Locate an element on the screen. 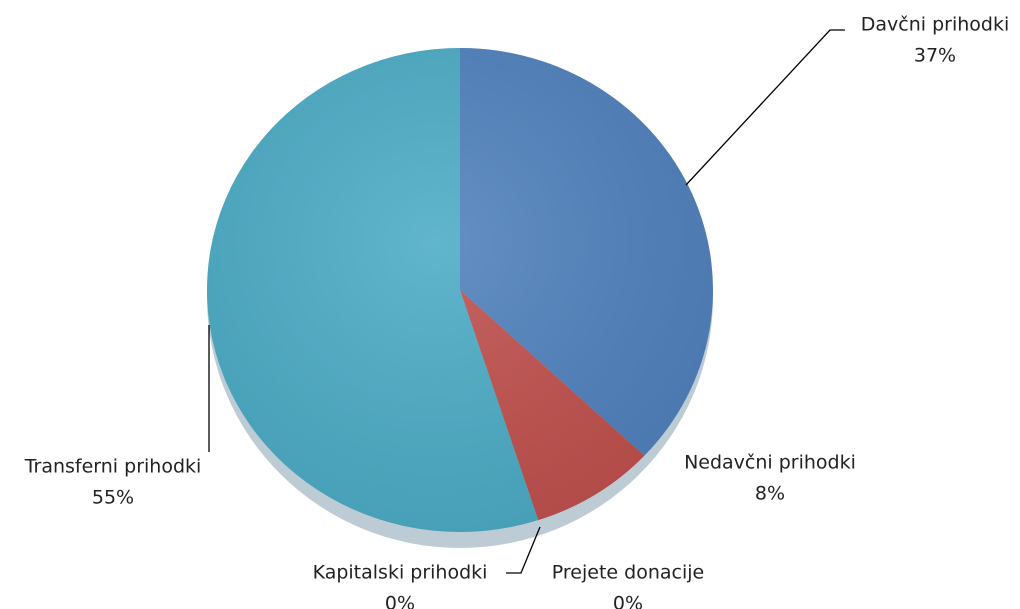 This screenshot has width=1020, height=609. slice-value-label: 8% is located at coordinates (770, 494).